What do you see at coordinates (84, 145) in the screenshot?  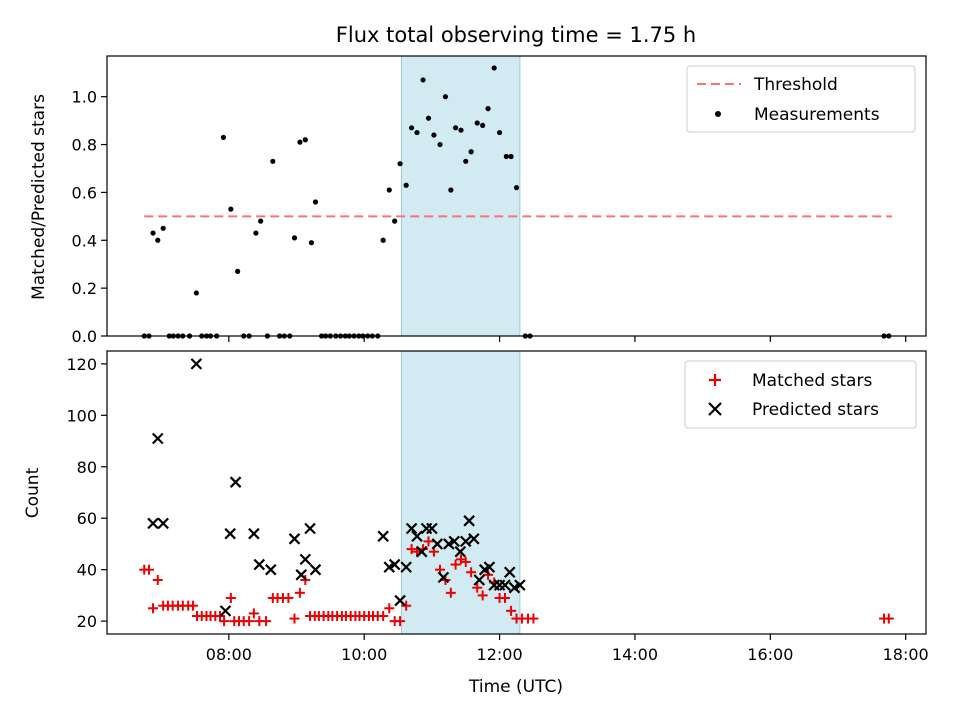 I see `y-tick-label: 0.8` at bounding box center [84, 145].